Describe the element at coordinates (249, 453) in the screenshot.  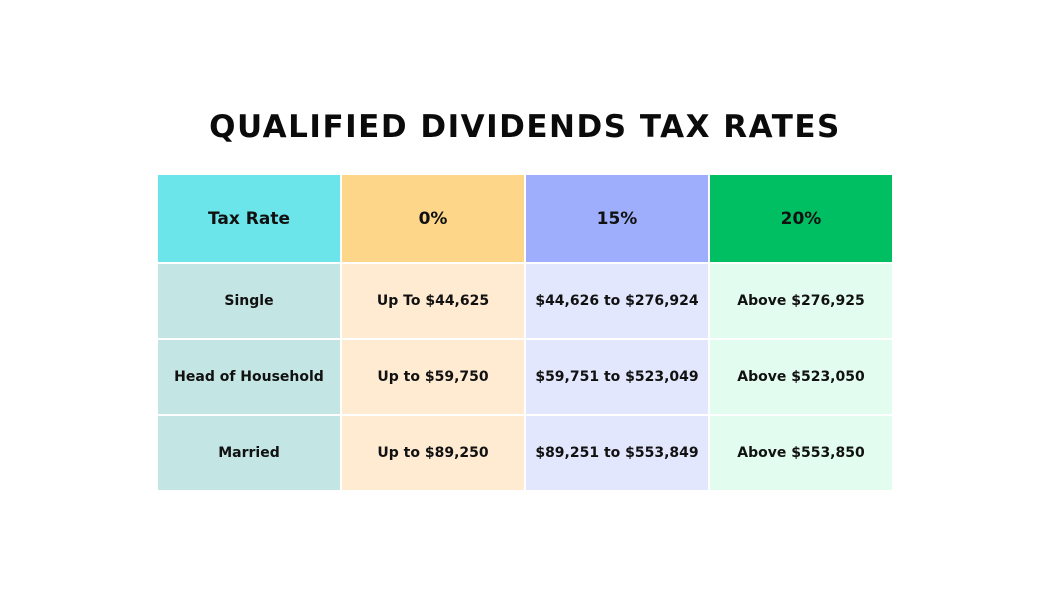
I see `row-label-married: Married` at that location.